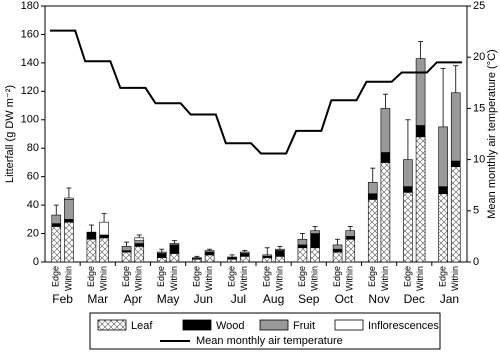 The image size is (500, 355). What do you see at coordinates (378, 299) in the screenshot?
I see `month-label: Nov` at bounding box center [378, 299].